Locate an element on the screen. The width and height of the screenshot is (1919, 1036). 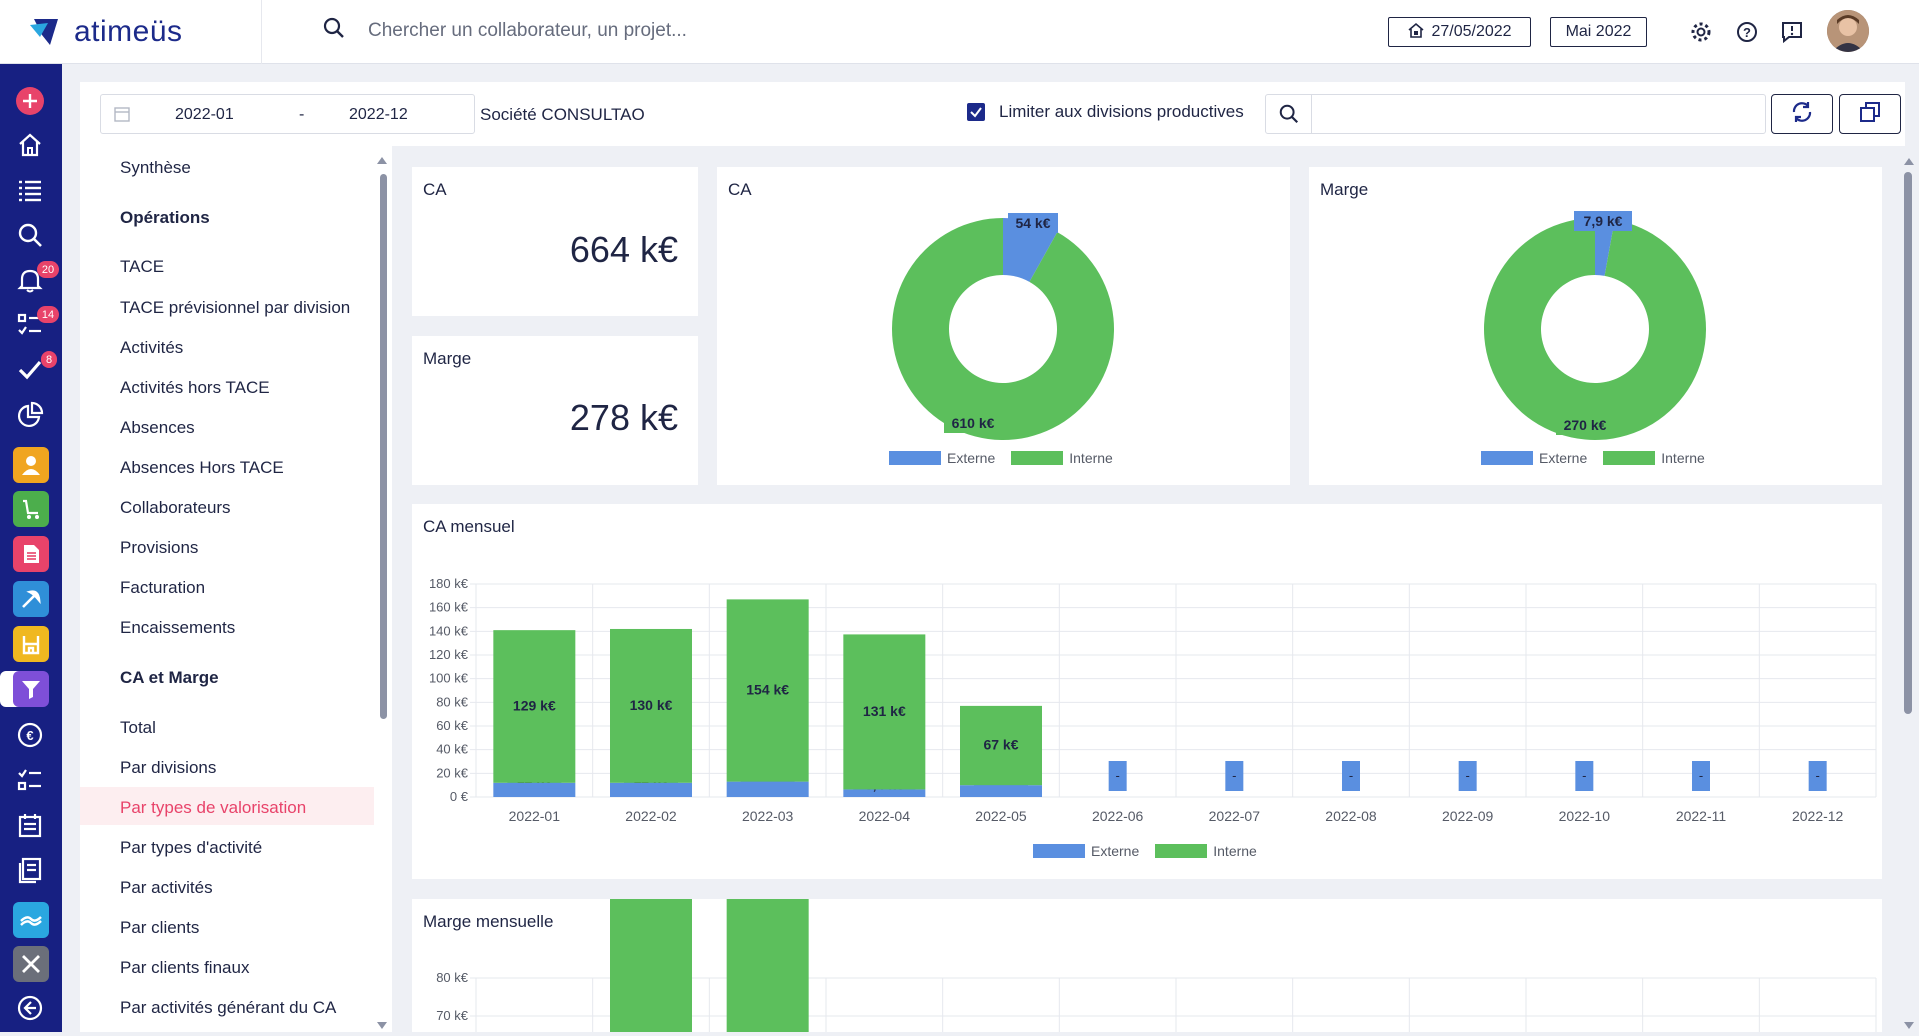
main-scroll-up-icon is located at coordinates (1909, 162).